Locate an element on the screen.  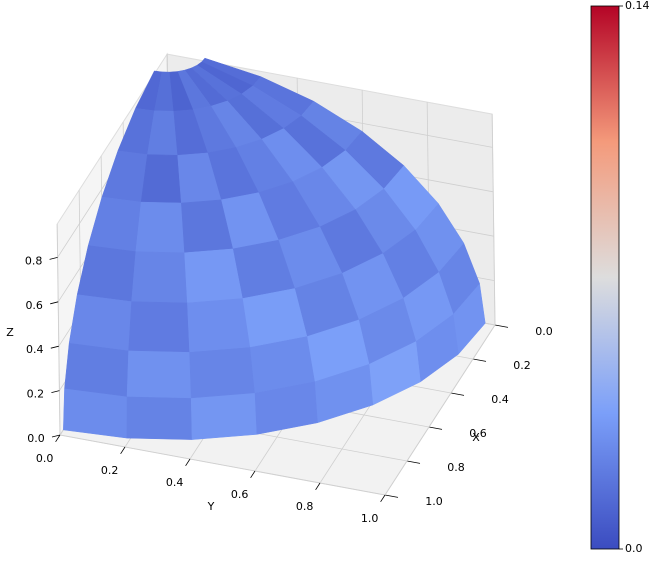
colorbar-tick-label: 0.14 is located at coordinates (637, 6).